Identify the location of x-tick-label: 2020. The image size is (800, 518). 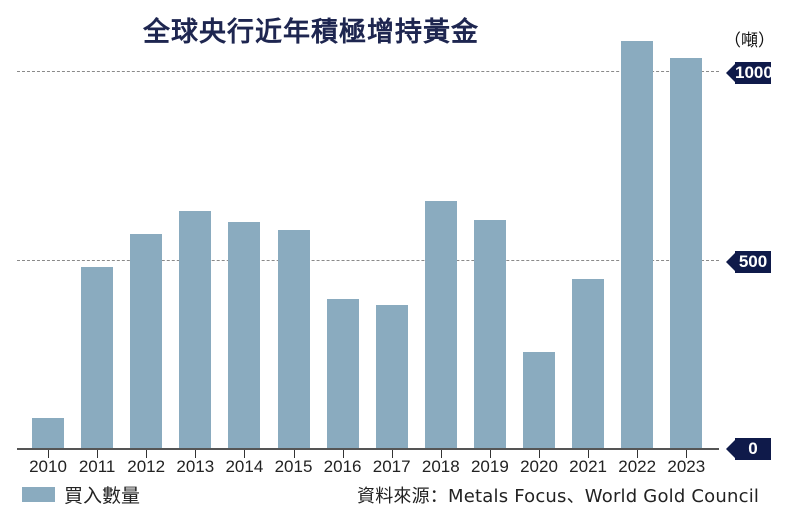
(539, 466).